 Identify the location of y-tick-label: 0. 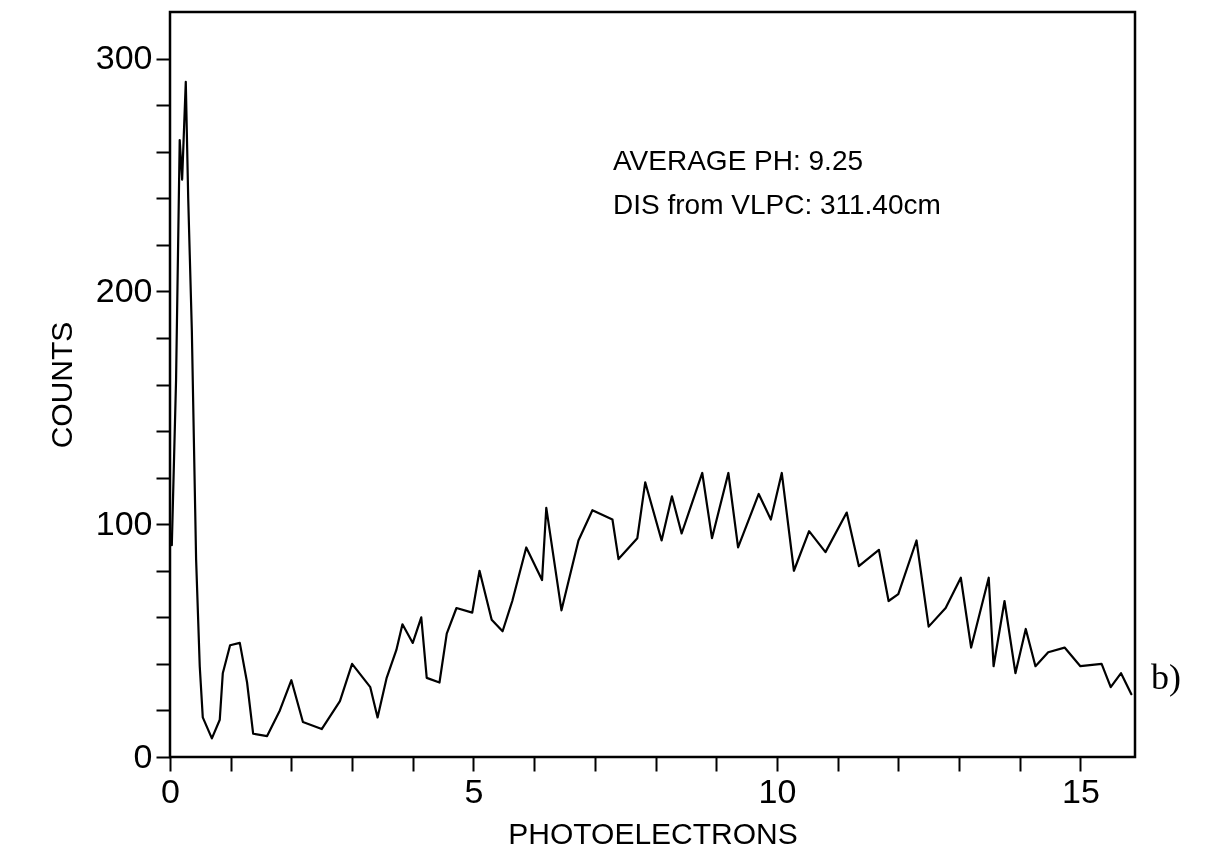
(143, 755).